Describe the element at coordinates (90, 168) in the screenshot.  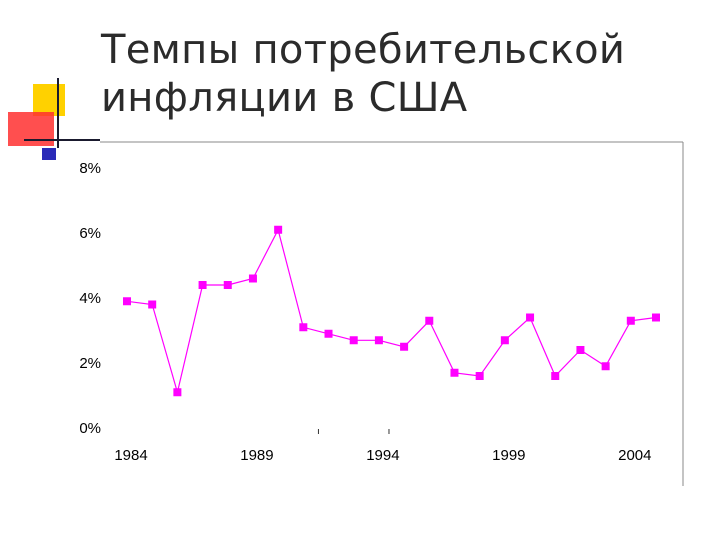
I see `y-tick-label: 8%` at that location.